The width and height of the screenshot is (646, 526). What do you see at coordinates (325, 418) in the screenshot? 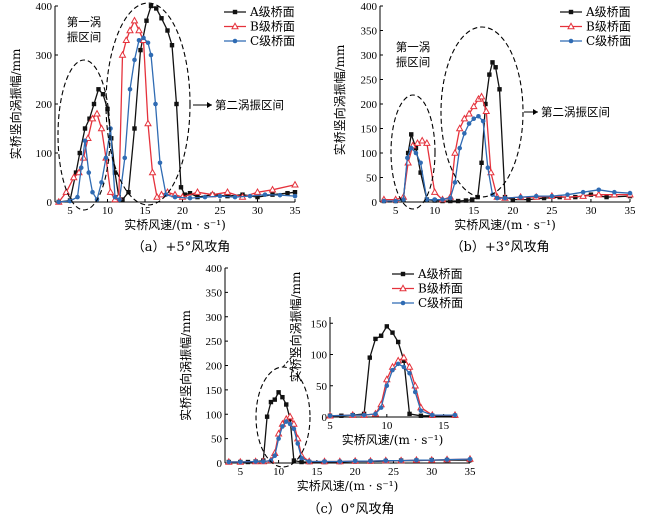
I see `inset-y-tick-label: 0` at bounding box center [325, 418].